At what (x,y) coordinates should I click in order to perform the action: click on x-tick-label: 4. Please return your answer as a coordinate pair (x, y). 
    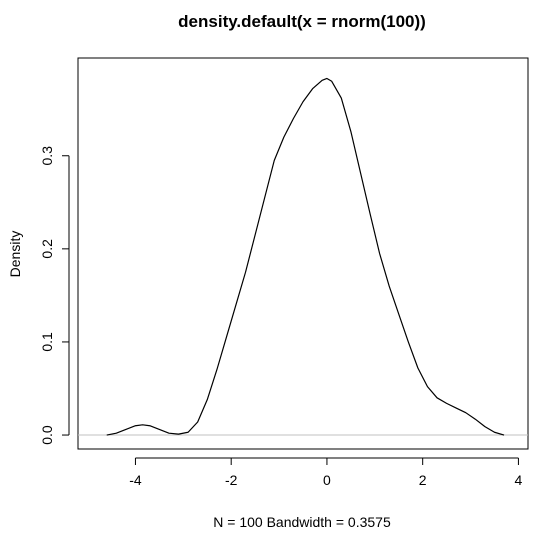
    Looking at the image, I should click on (519, 480).